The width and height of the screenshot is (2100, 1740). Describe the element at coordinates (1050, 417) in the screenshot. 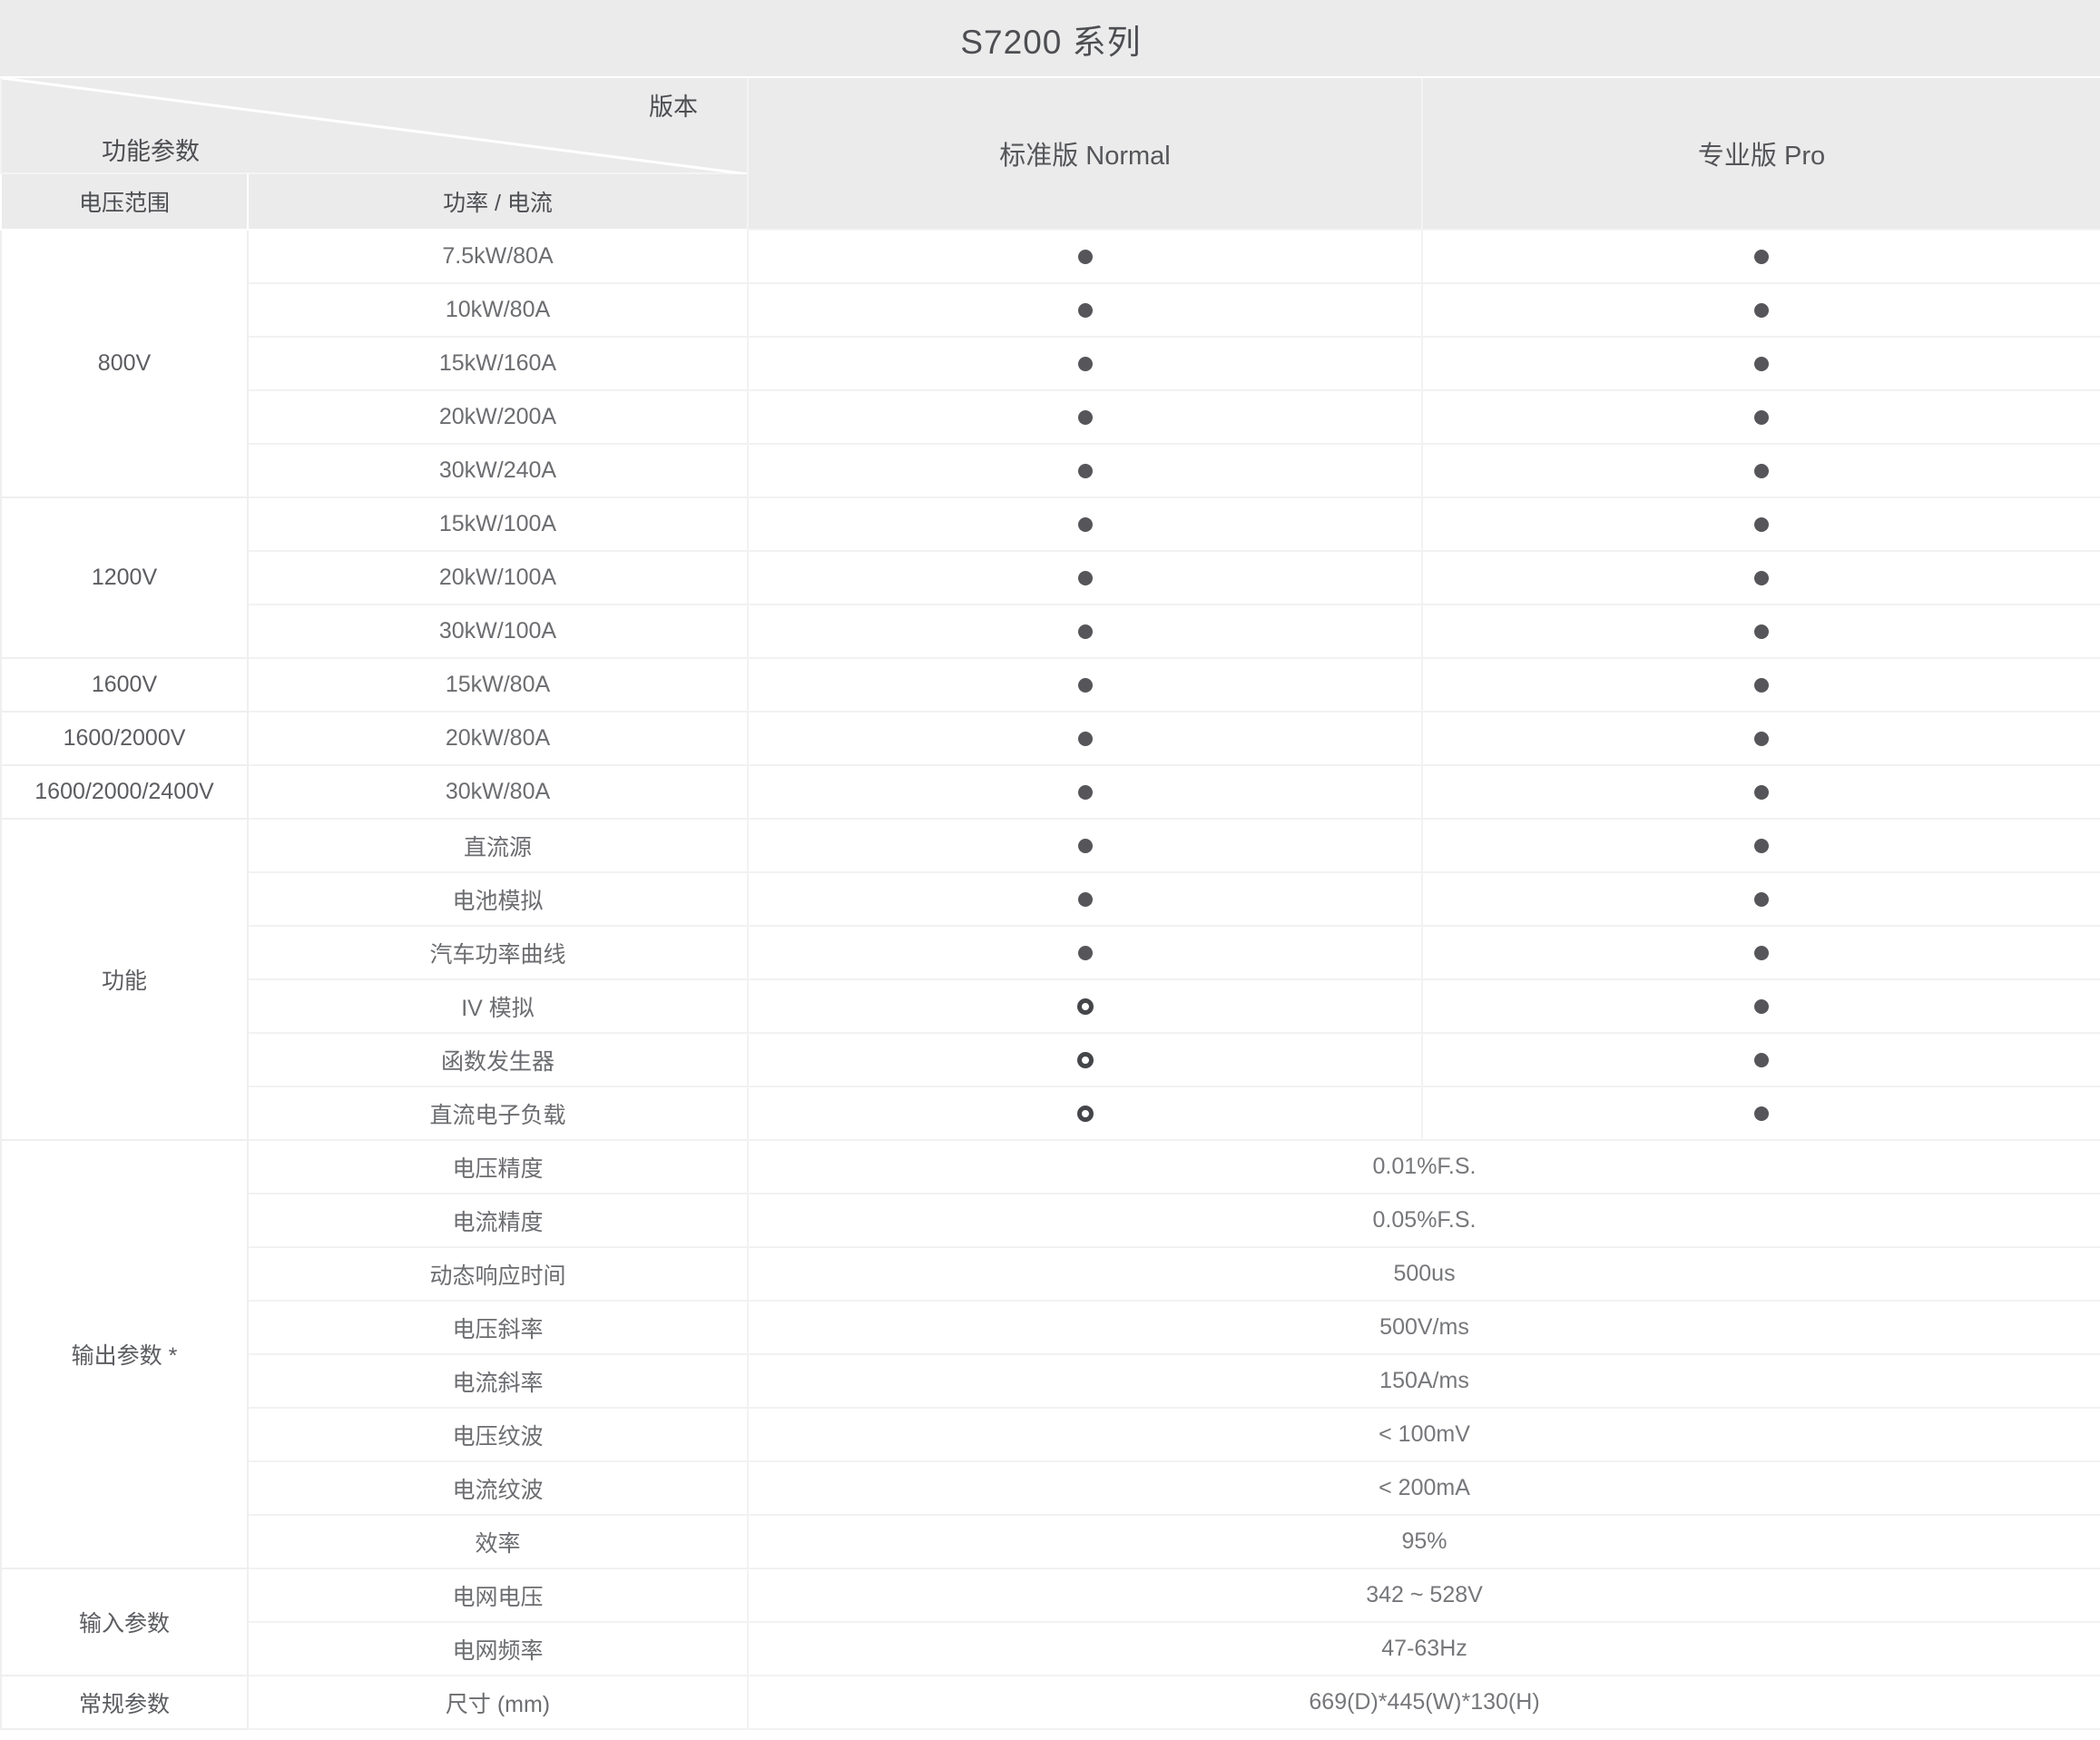

I see `table-row: 20kW/200A` at that location.